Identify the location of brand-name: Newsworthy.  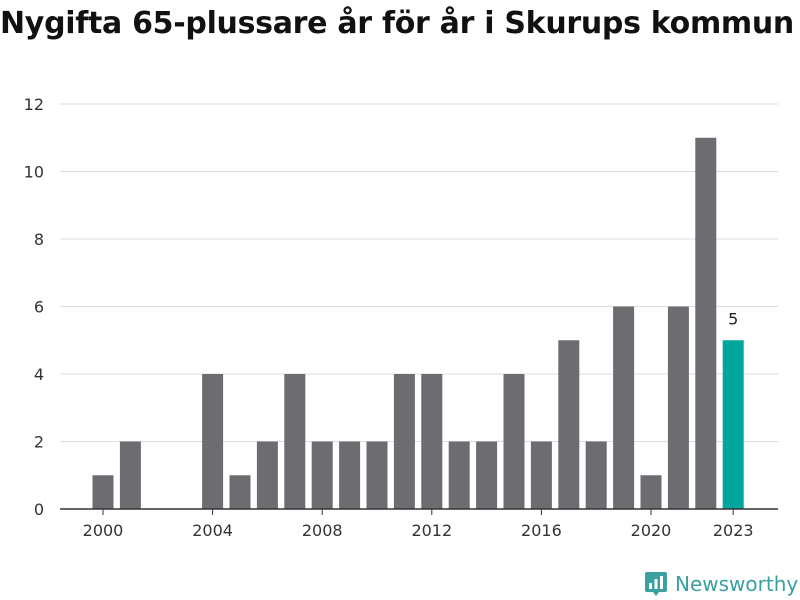
(737, 584).